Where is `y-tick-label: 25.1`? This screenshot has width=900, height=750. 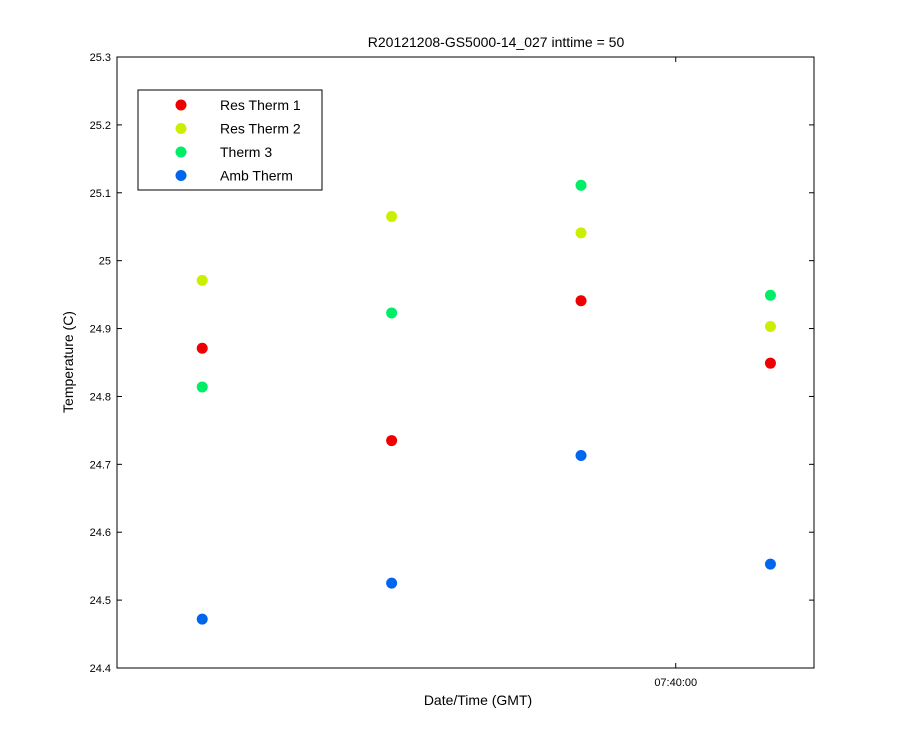 y-tick-label: 25.1 is located at coordinates (100, 194).